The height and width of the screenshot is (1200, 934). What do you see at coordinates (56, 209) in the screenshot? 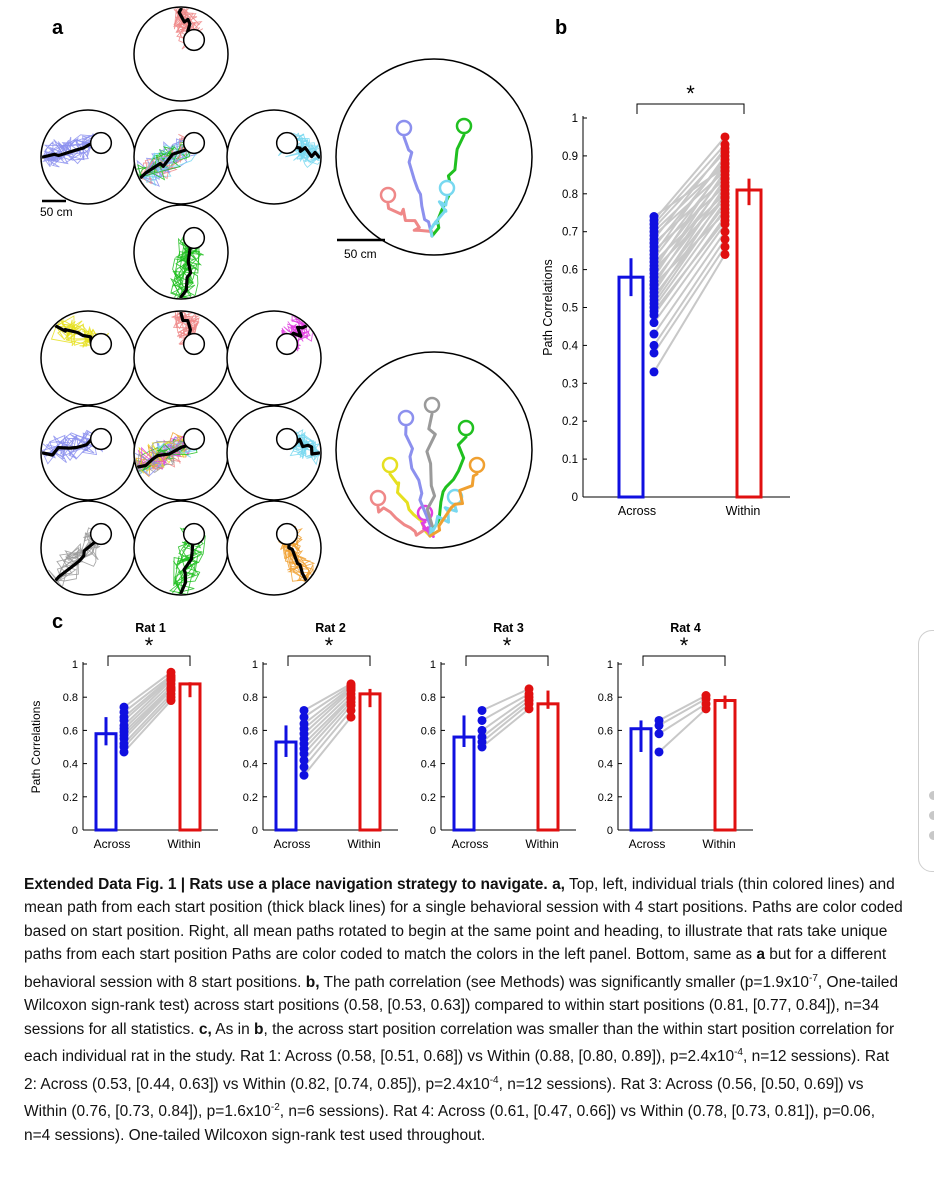
I see `scale-bar-left: 50 cm` at bounding box center [56, 209].